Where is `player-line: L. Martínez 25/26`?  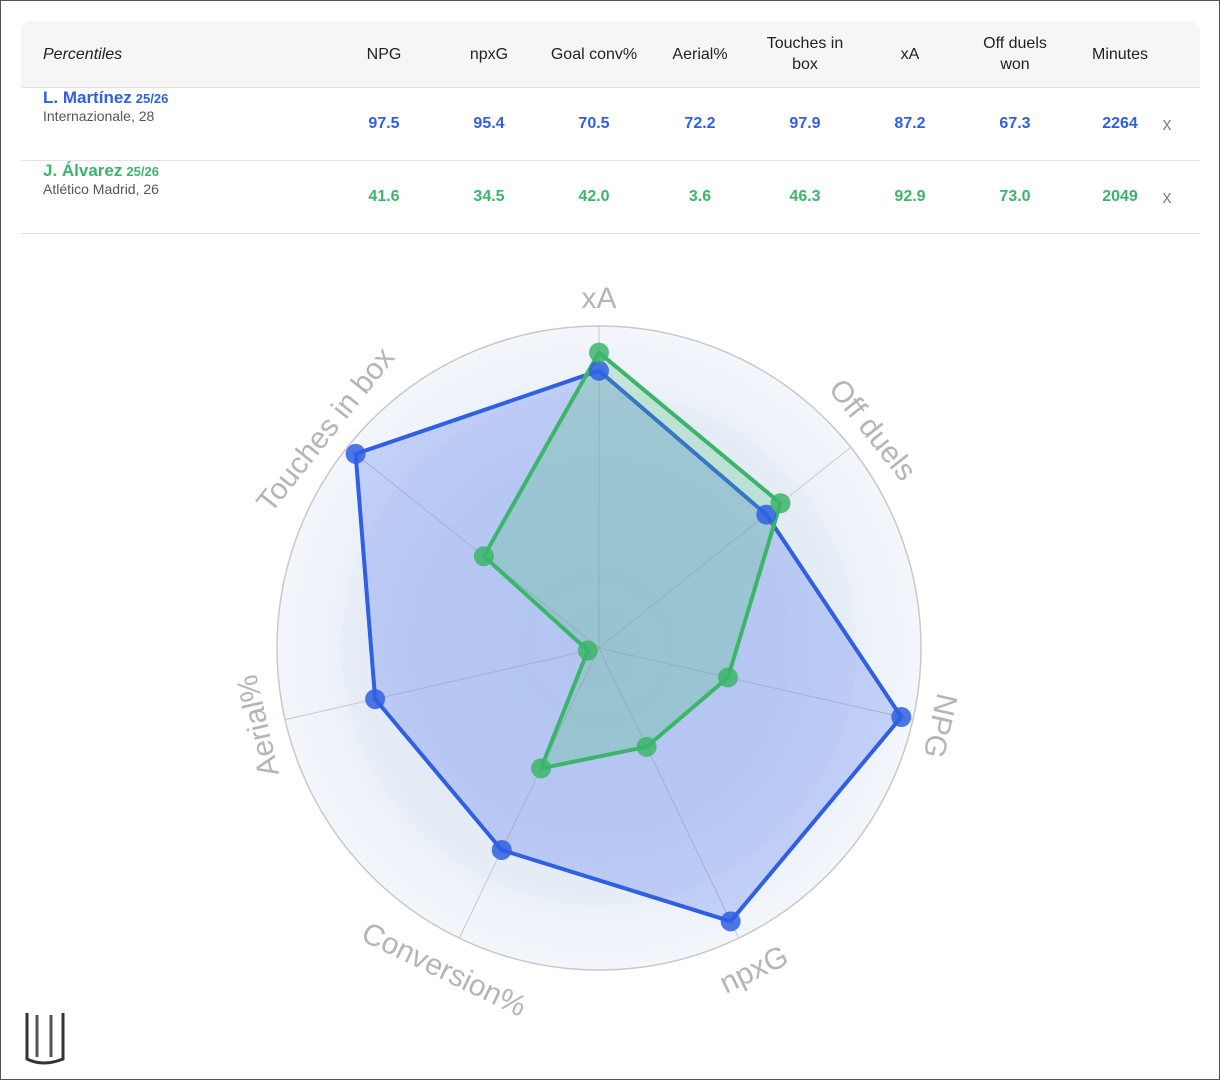 player-line: L. Martínez 25/26 is located at coordinates (105, 98).